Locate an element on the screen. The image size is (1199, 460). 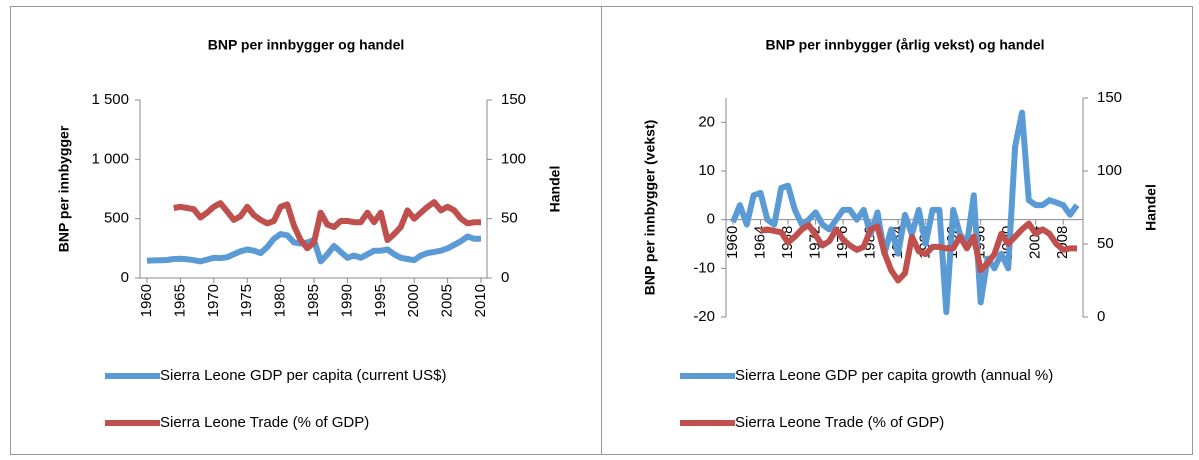
x-tick-label: 2010 is located at coordinates (480, 300).